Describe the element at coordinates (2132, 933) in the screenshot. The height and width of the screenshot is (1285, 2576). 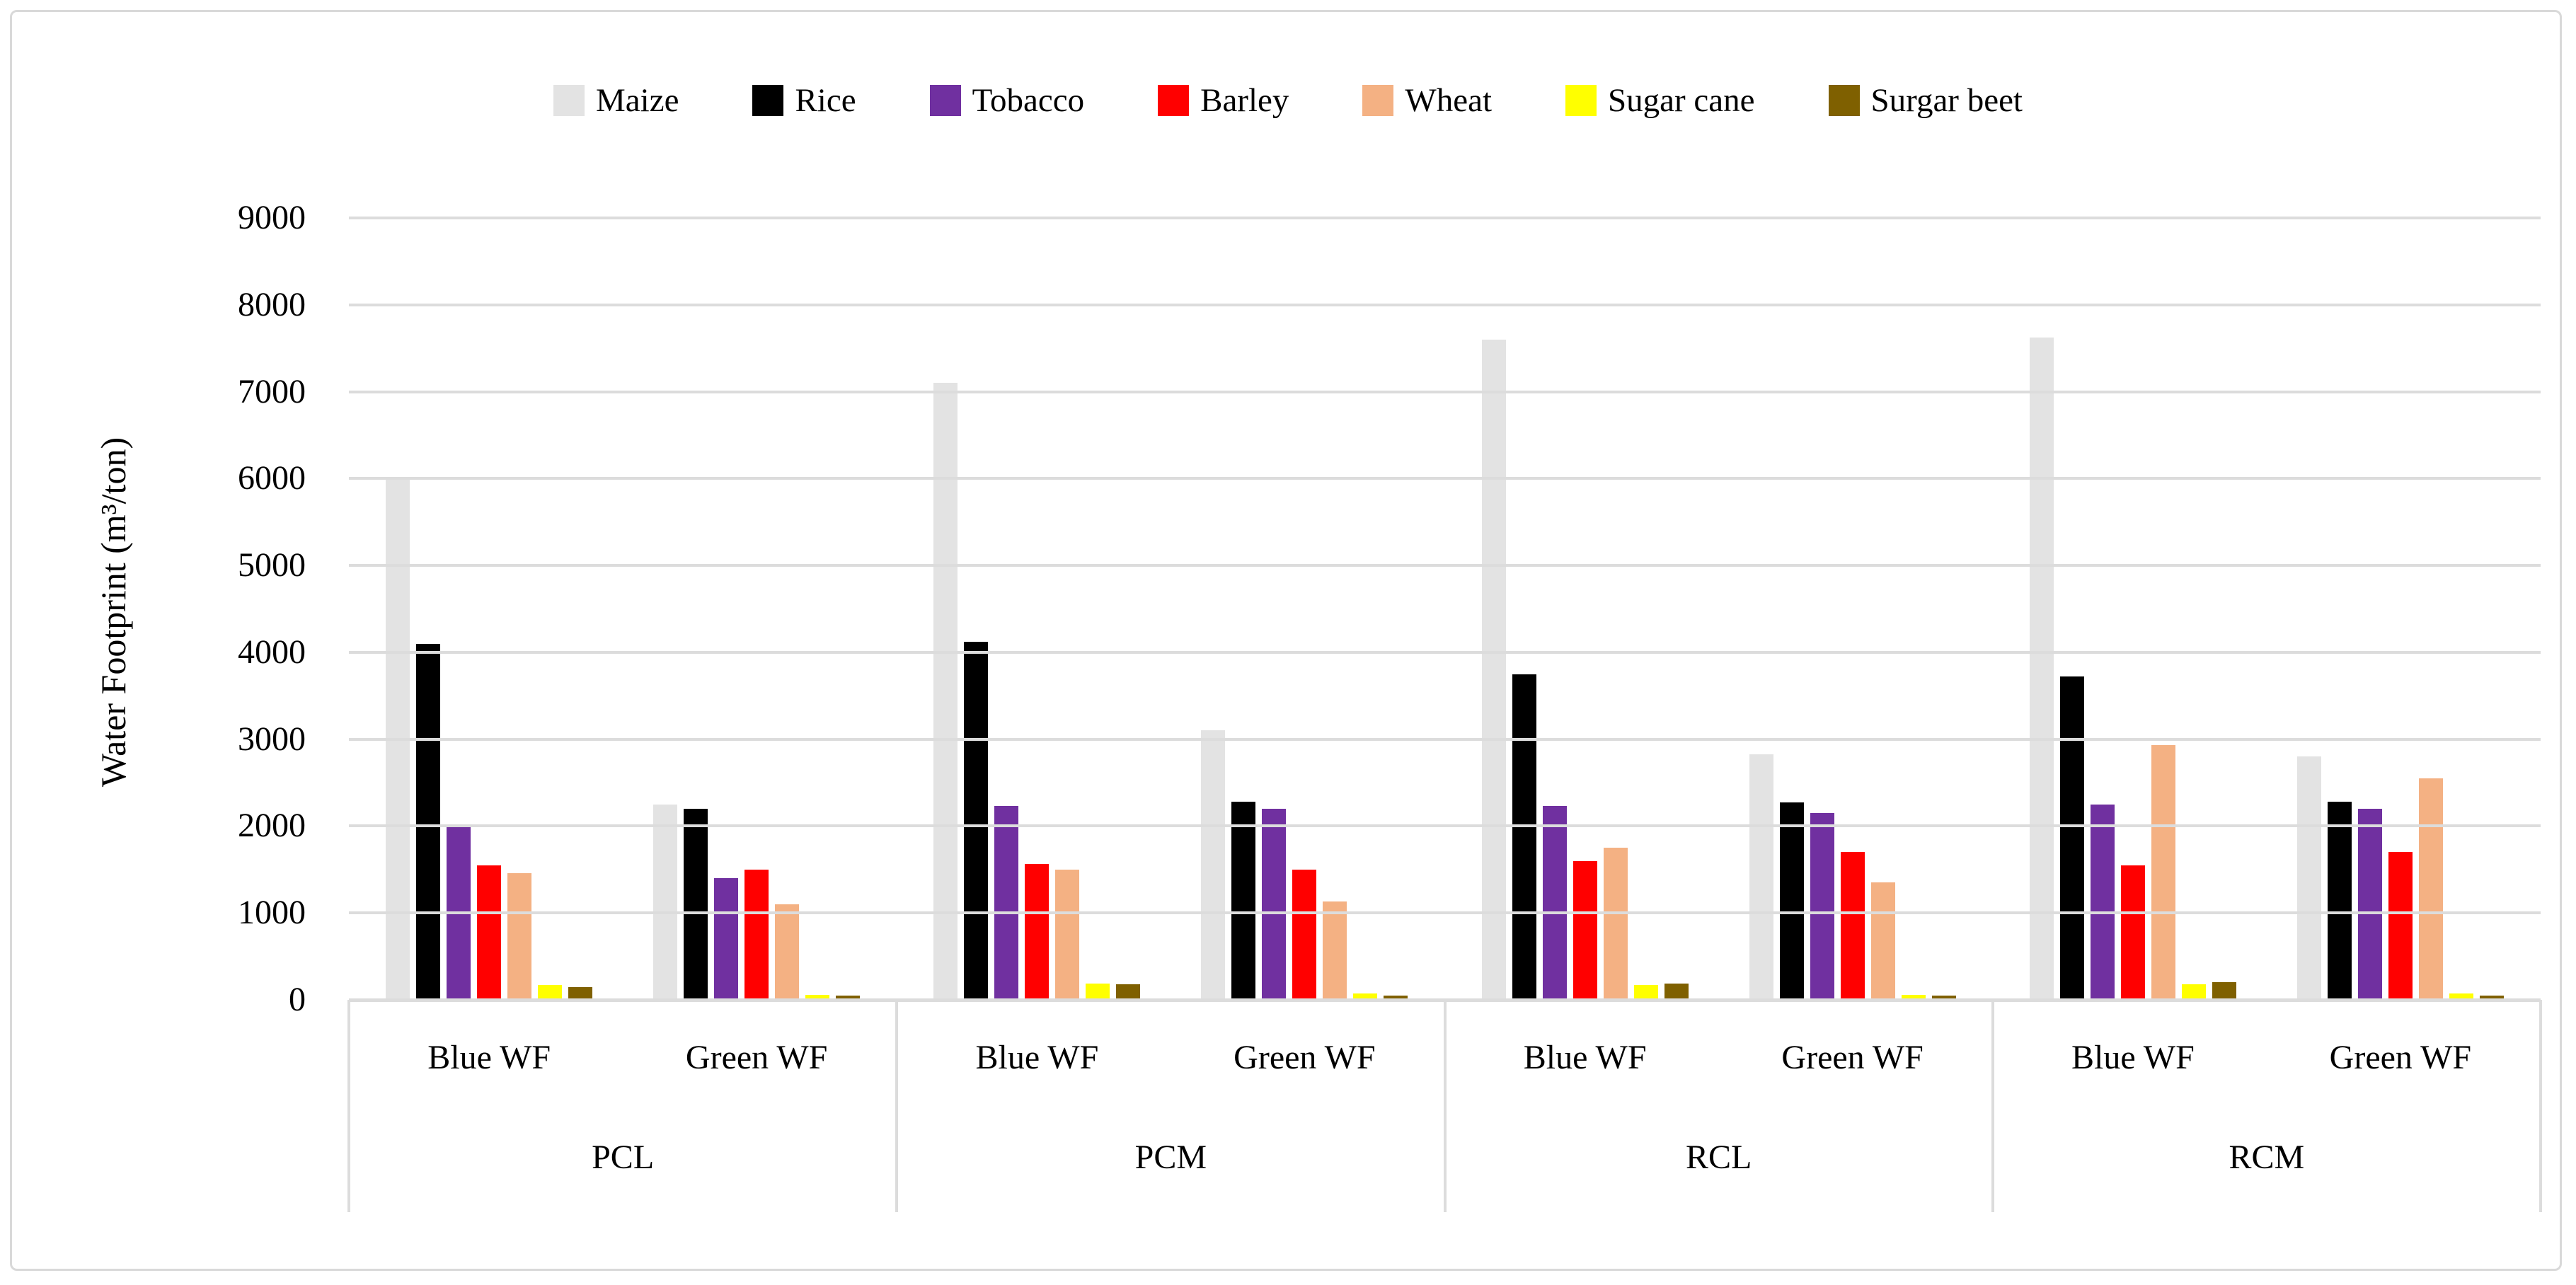
I see `bar-barley-rcm-blue-wf` at that location.